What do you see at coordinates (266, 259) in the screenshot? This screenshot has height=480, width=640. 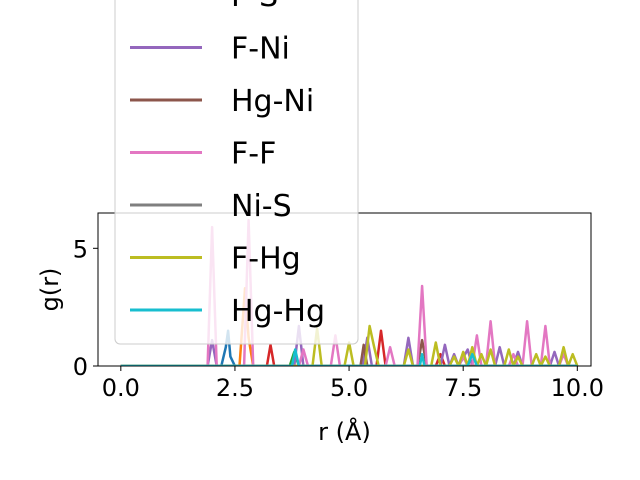 I see `legend-label: F-Hg` at bounding box center [266, 259].